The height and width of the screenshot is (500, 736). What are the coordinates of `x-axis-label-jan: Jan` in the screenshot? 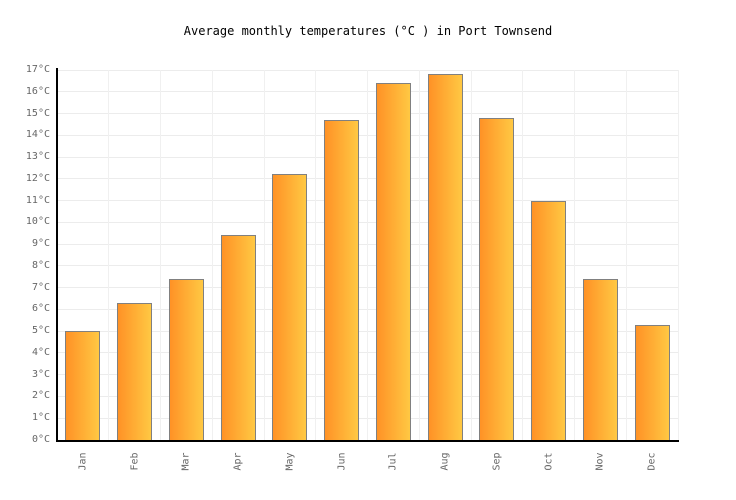 It's located at (83, 461).